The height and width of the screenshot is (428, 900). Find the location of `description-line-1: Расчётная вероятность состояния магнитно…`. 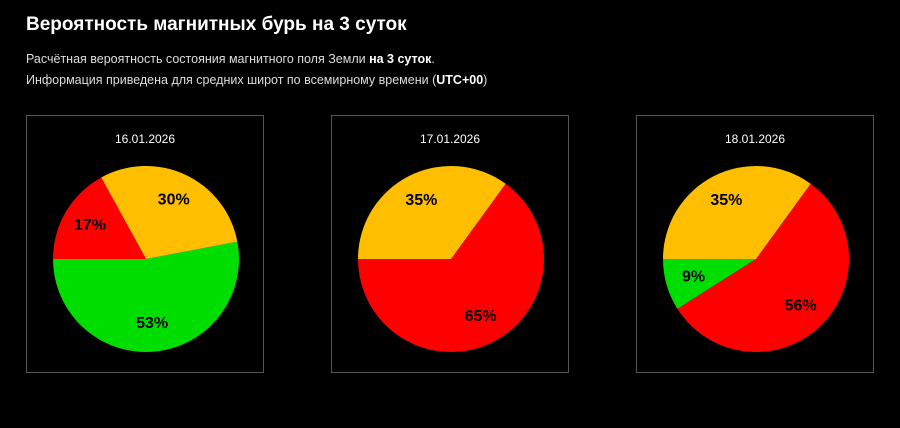

description-line-1: Расчётная вероятность состояния магнитно… is located at coordinates (230, 59).